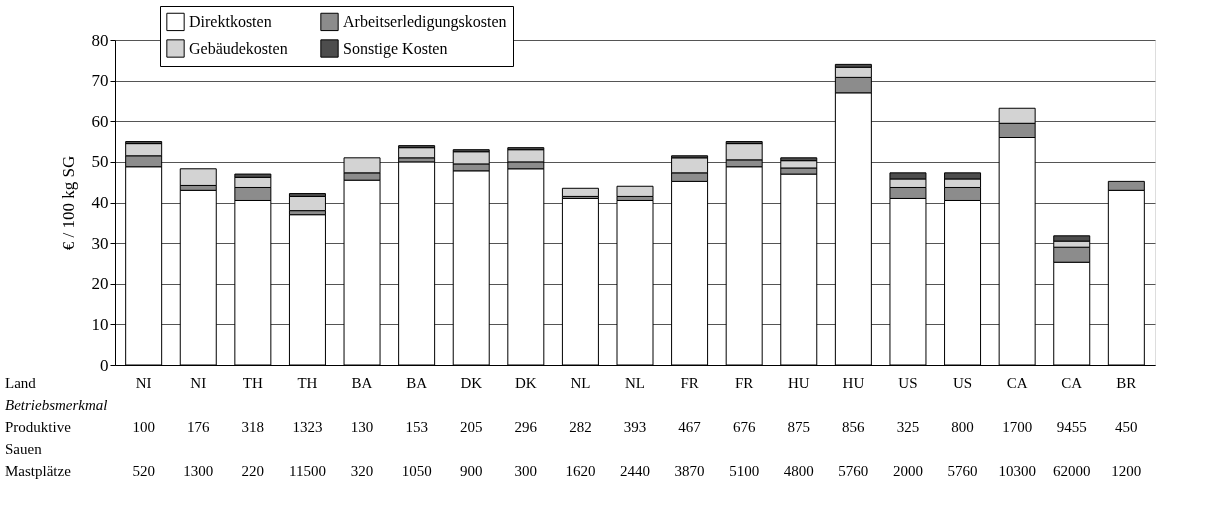 The image size is (1219, 512). Describe the element at coordinates (798, 471) in the screenshot. I see `text: 4800` at that location.